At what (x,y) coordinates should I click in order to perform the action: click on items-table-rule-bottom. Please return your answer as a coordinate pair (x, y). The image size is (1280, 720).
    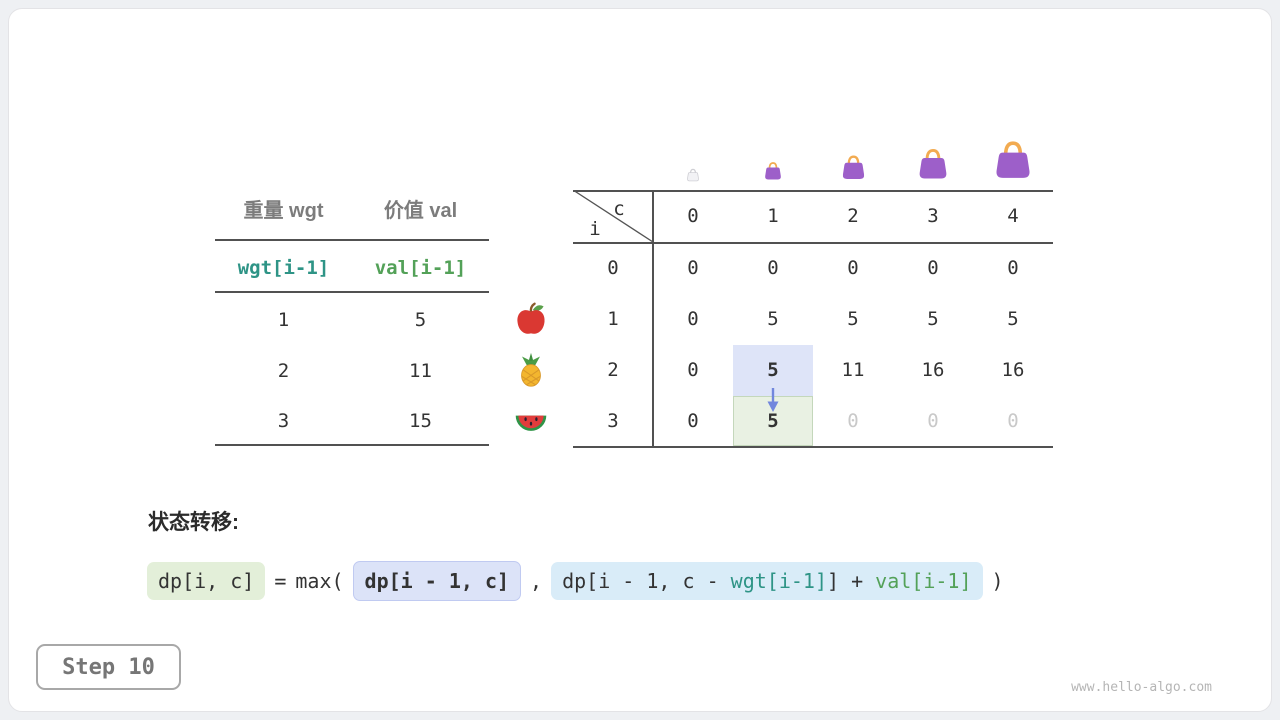
    Looking at the image, I should click on (352, 445).